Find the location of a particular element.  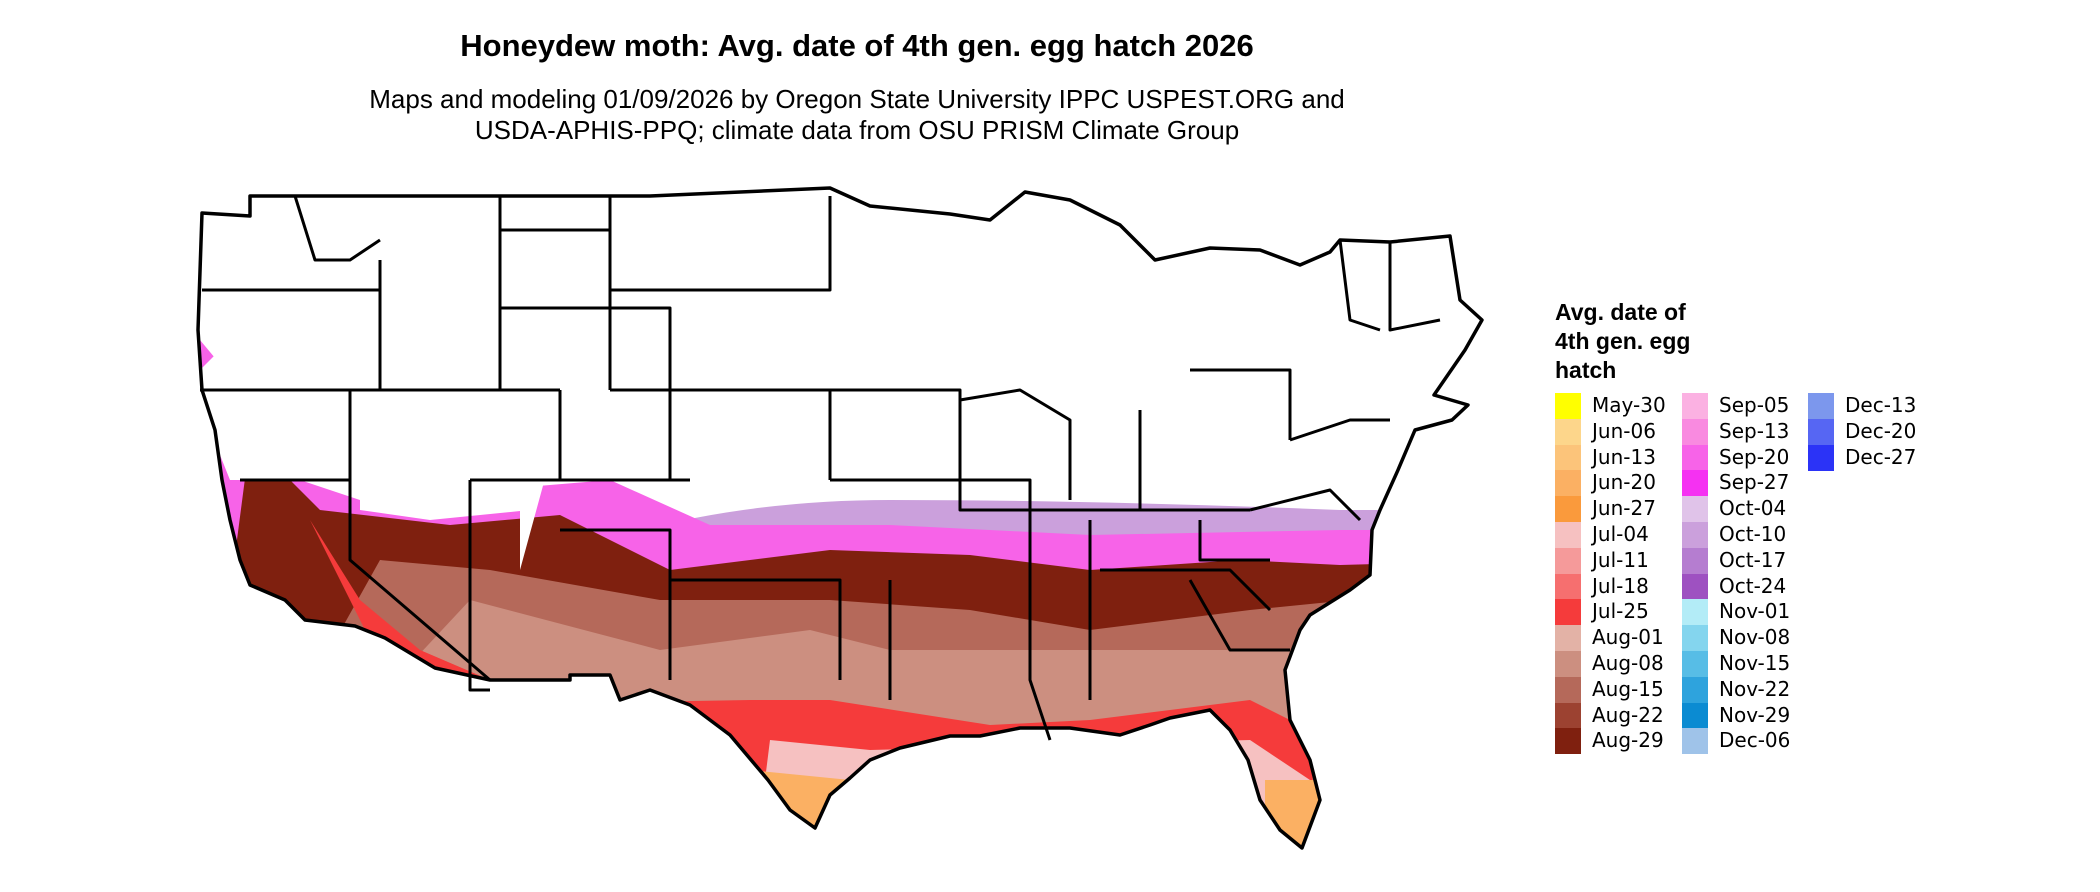

legend-label: Aug-22 is located at coordinates (1628, 714).